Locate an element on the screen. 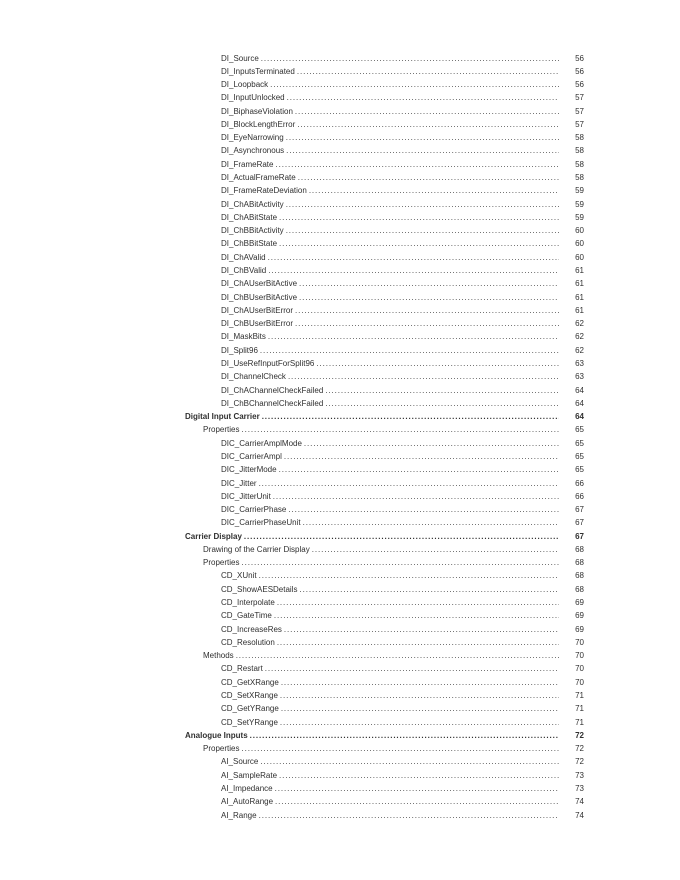  toc-entry-label: DI_ChAUserBitError is located at coordinates (257, 310).